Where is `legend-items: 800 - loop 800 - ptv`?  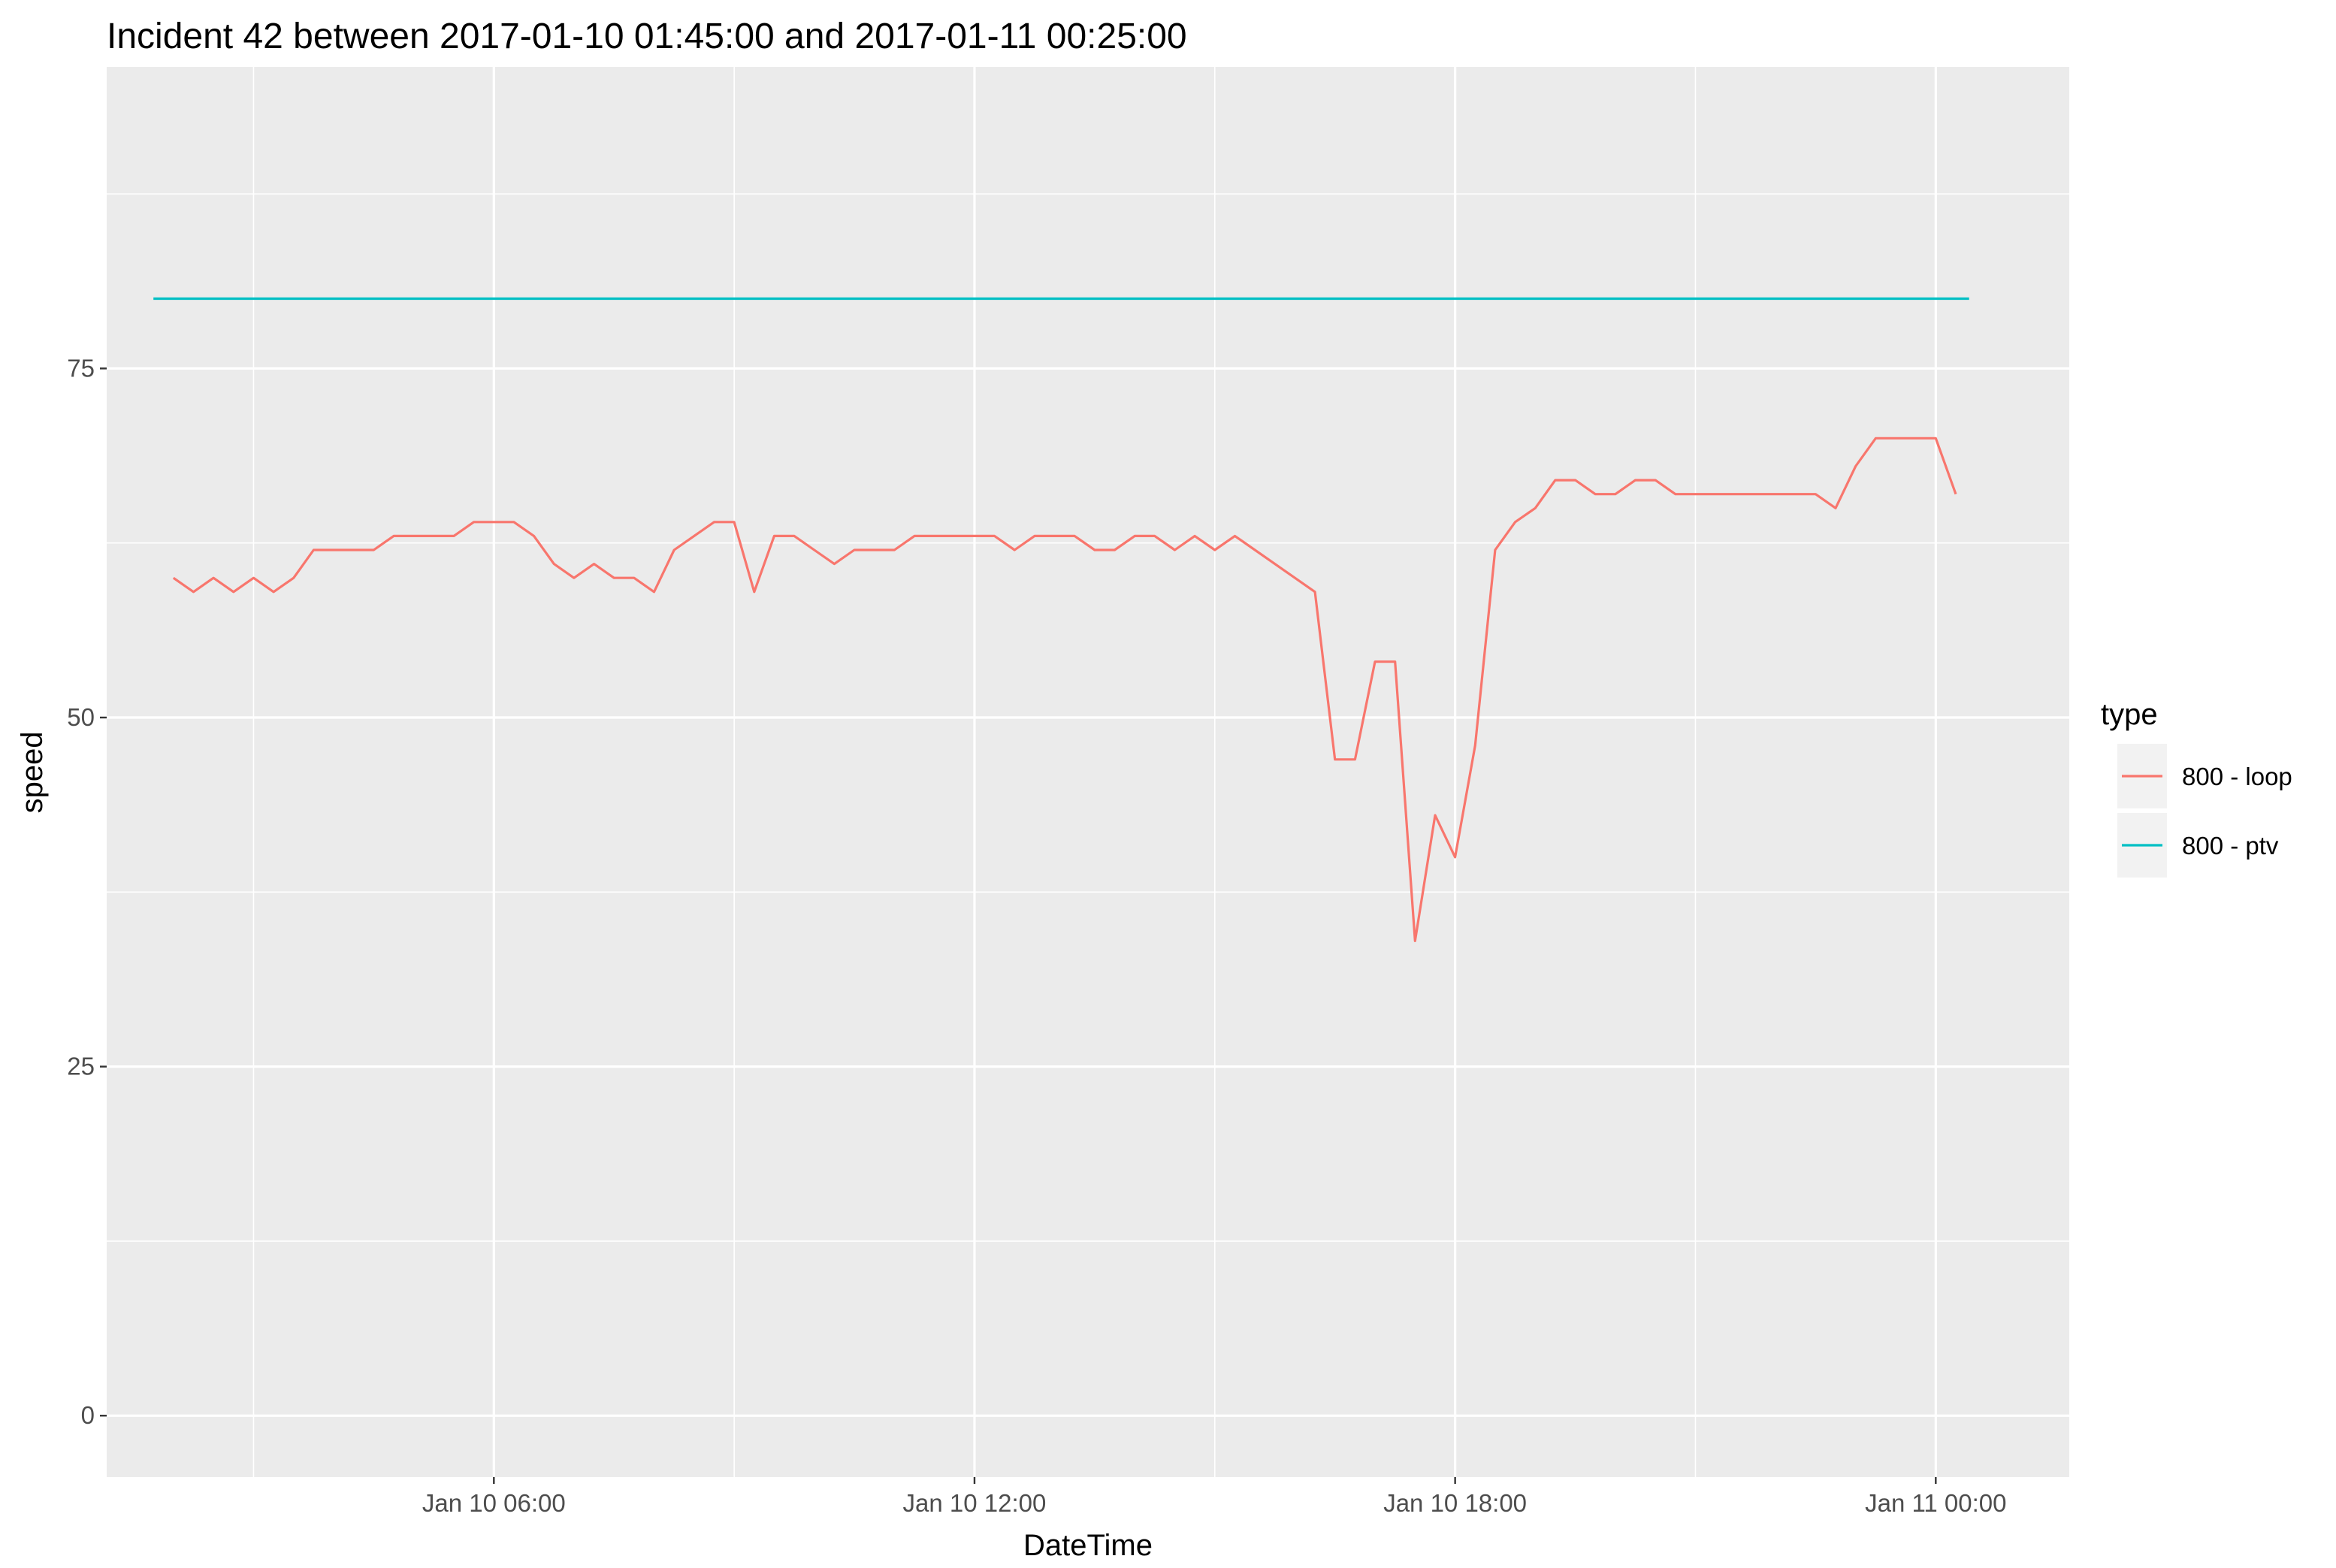
legend-items: 800 - loop 800 - ptv is located at coordinates (2204, 811).